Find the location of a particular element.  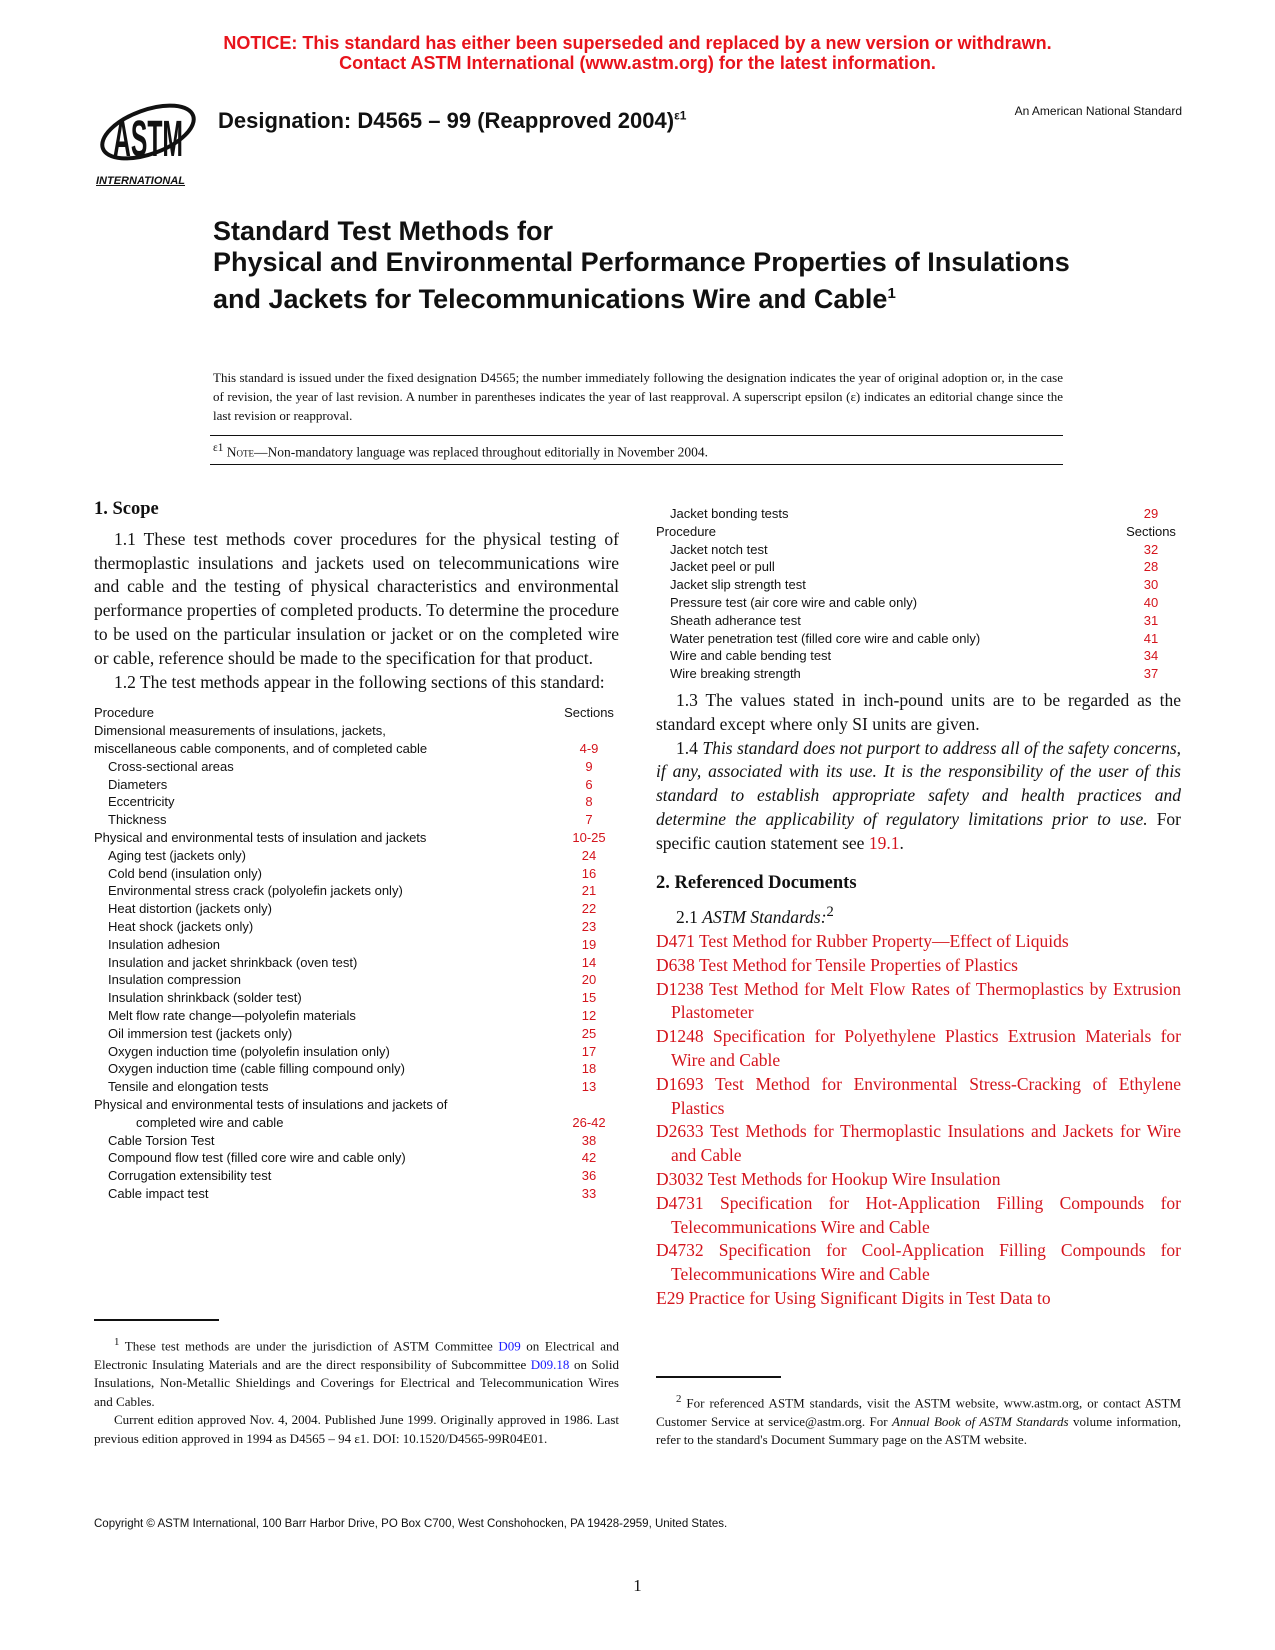

section-link: 40 is located at coordinates (1151, 602).